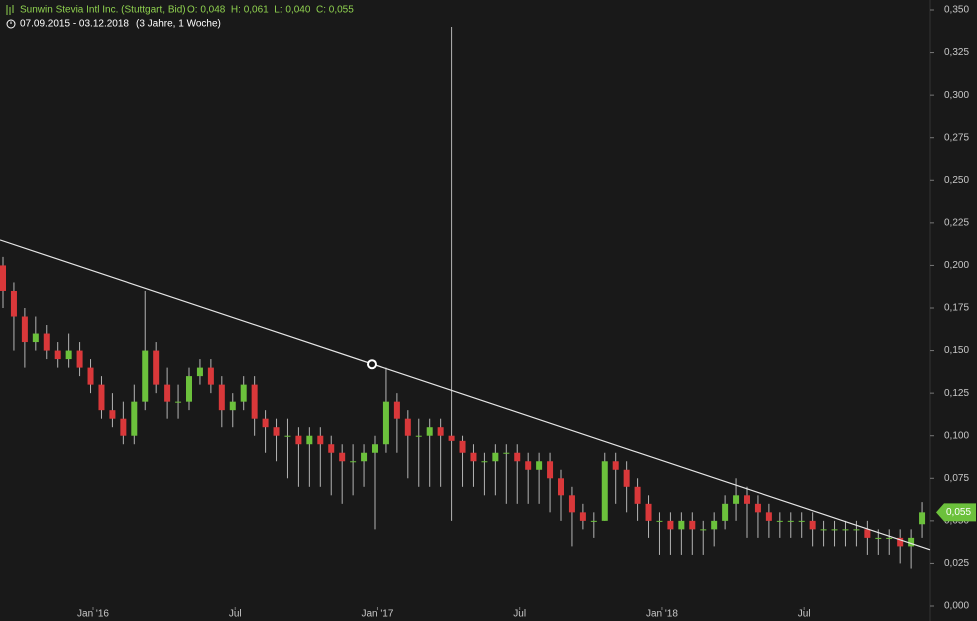 Image resolution: width=977 pixels, height=621 pixels. Describe the element at coordinates (956, 478) in the screenshot. I see `y-tick-label: 0,075` at that location.